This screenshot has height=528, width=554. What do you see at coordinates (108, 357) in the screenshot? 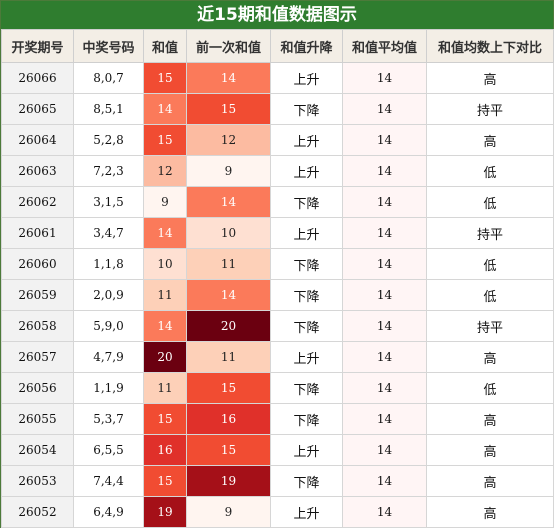
I see `cell-numbers: 4,7,9` at bounding box center [108, 357].